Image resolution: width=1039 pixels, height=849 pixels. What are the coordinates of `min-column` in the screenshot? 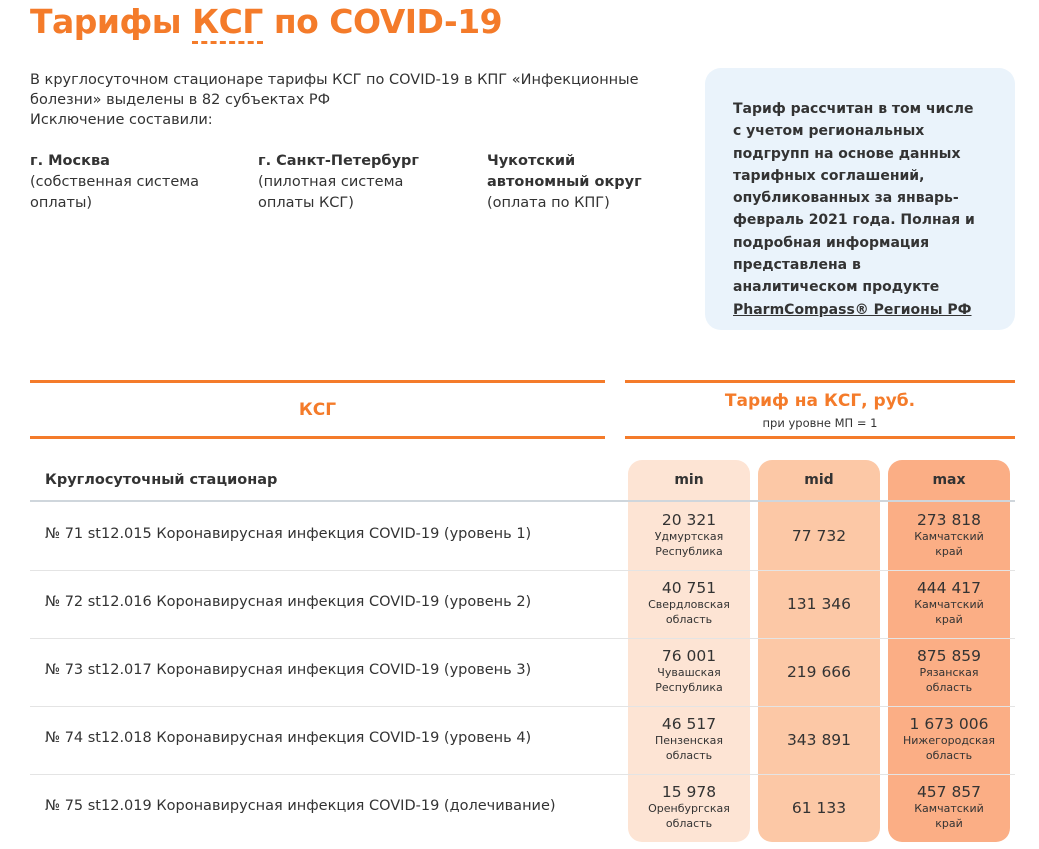 It's located at (689, 651).